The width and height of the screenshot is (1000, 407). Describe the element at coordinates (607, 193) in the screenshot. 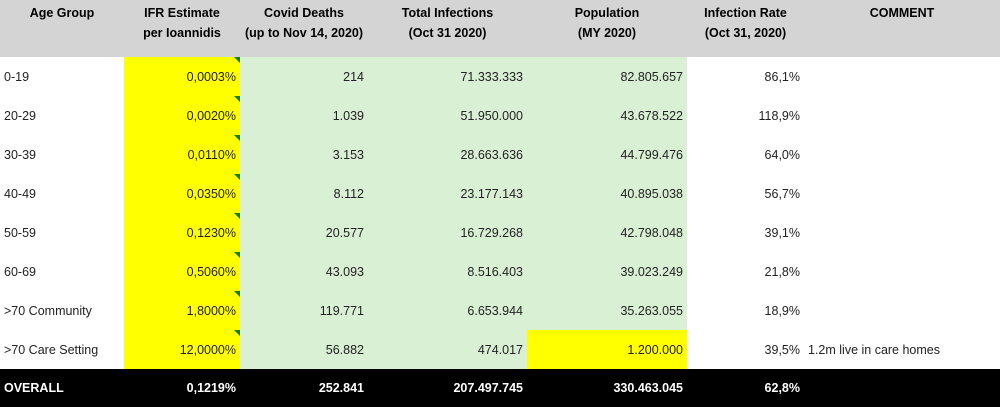

I see `population-cell: 40.895.038` at that location.